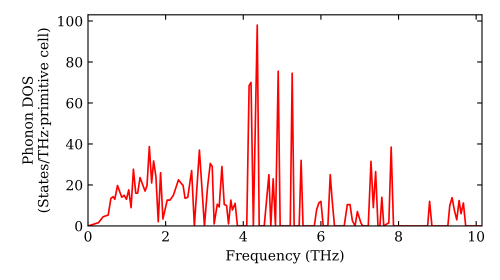  I want to click on y-tick-label: 60, so click(74, 103).